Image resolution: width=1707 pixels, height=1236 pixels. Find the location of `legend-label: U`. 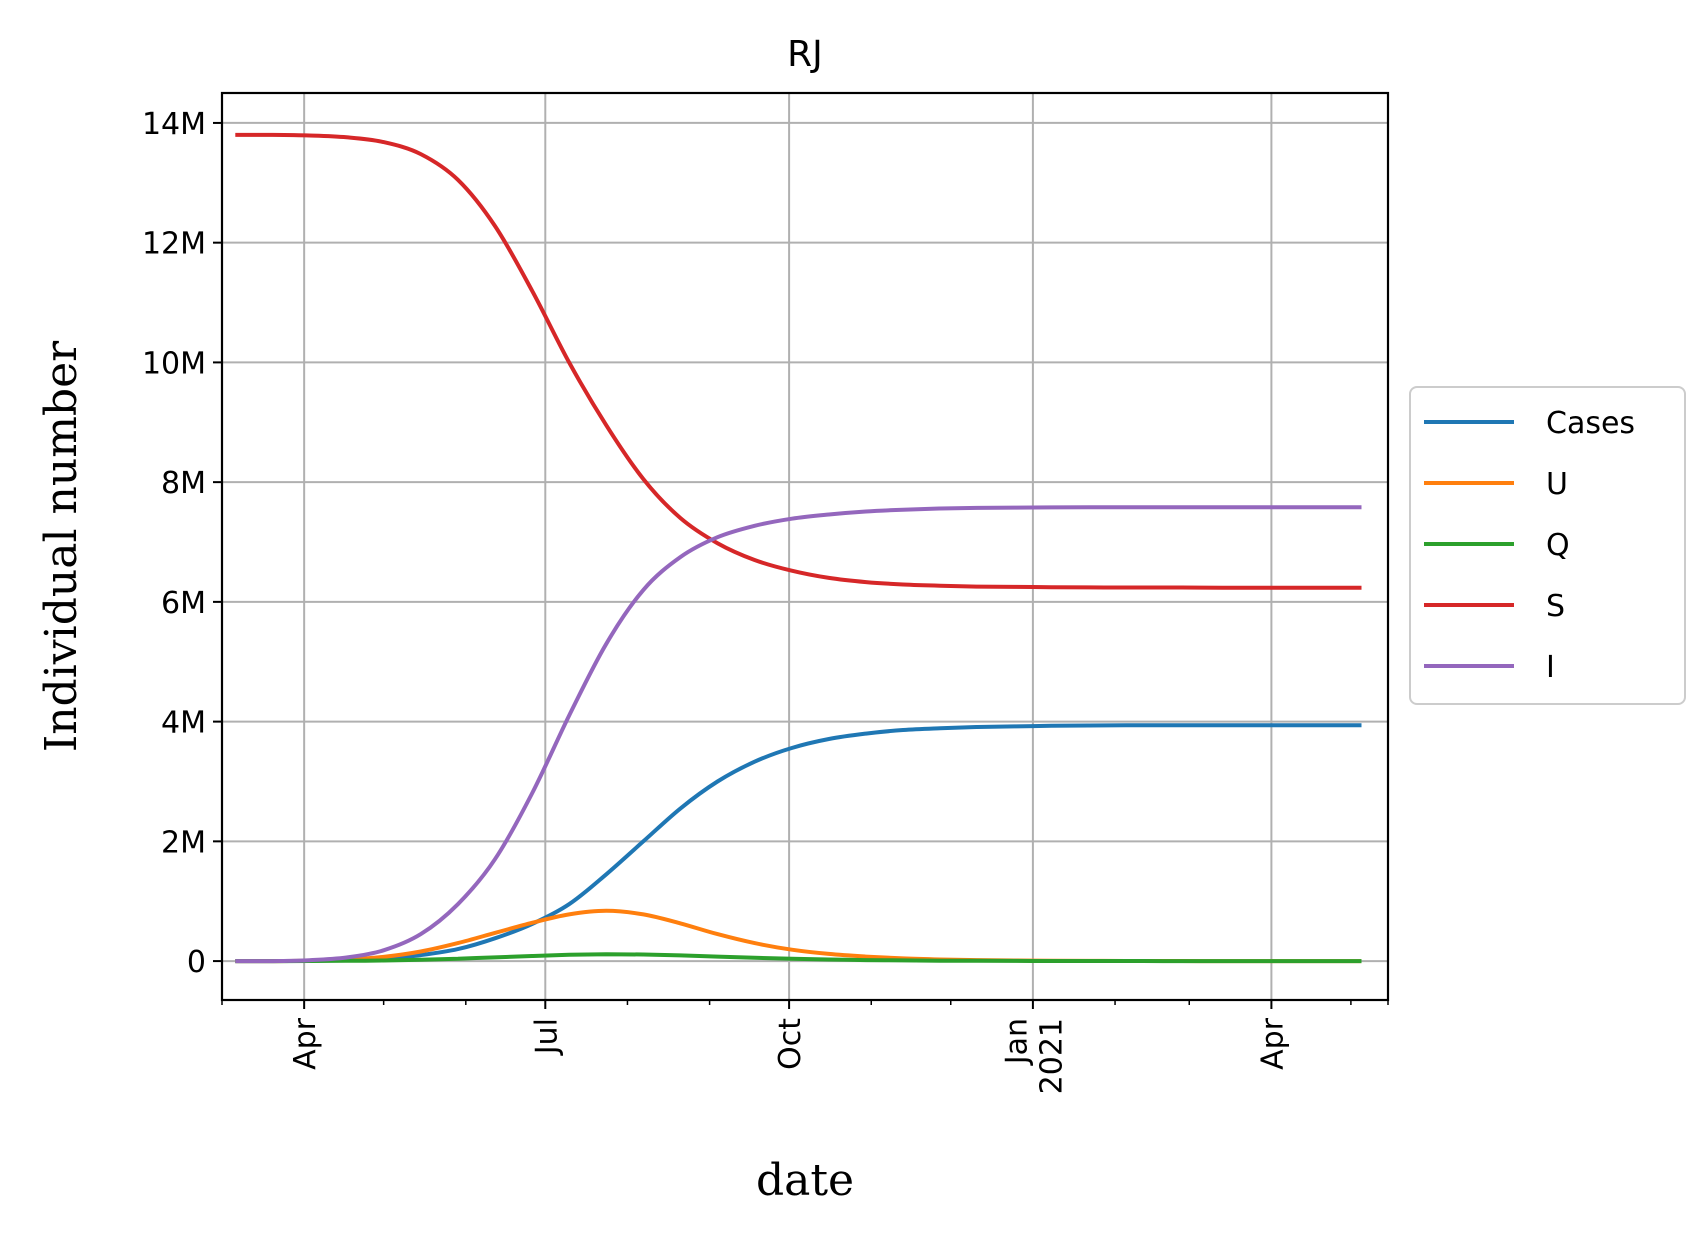

legend-label: U is located at coordinates (1557, 484).